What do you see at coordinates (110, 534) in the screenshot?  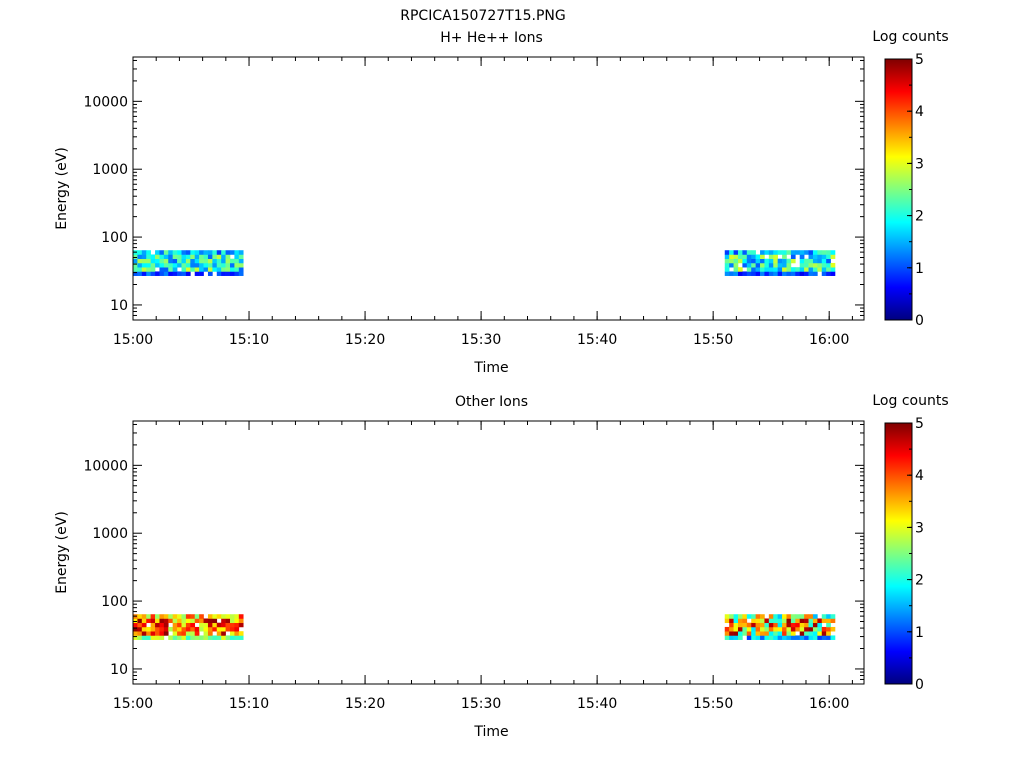 I see `y-tick-label: 1000` at bounding box center [110, 534].